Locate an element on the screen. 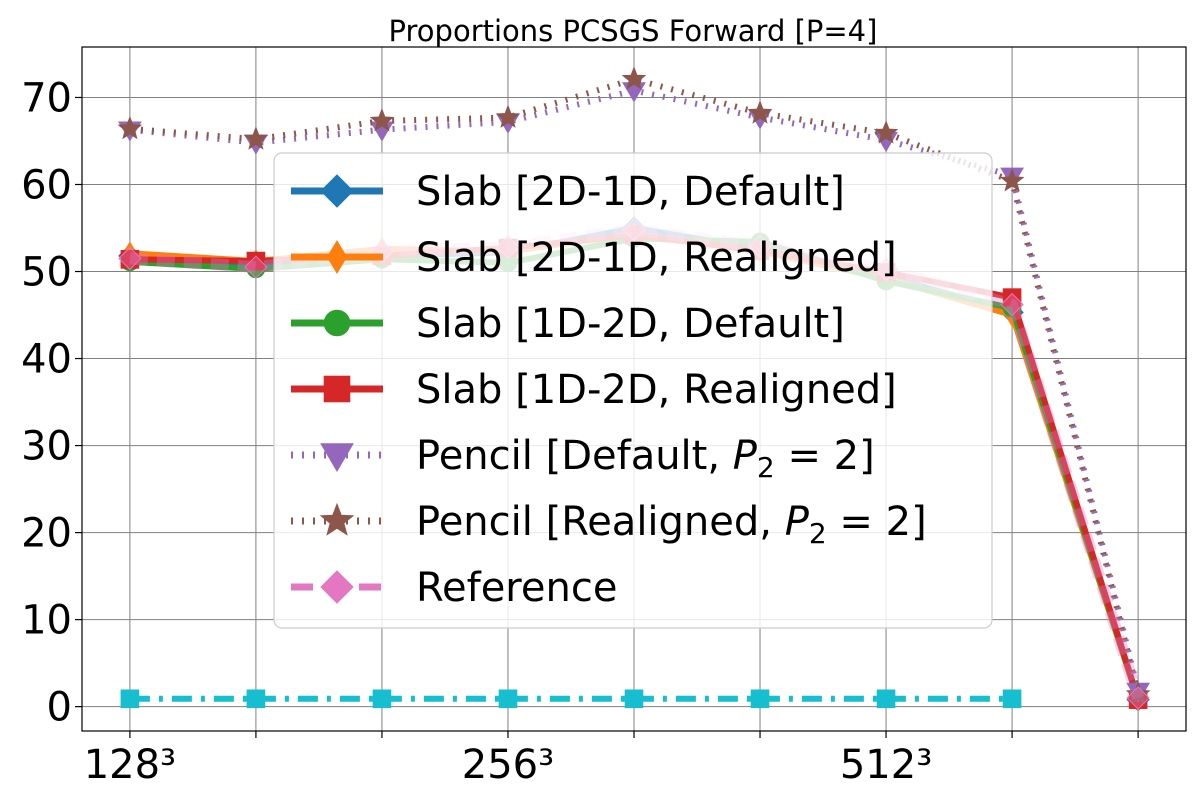 This screenshot has height=800, width=1200. y-tick-label: 40 is located at coordinates (46, 360).